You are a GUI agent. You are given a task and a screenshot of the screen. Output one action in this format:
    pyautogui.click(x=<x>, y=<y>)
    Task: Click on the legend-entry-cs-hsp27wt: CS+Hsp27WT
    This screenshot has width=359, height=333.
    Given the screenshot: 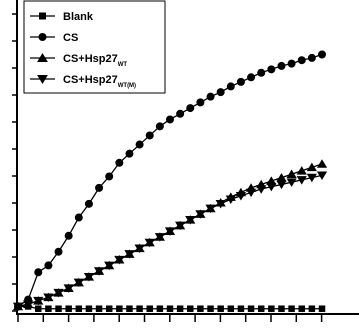 What is the action you would take?
    pyautogui.click(x=78, y=60)
    